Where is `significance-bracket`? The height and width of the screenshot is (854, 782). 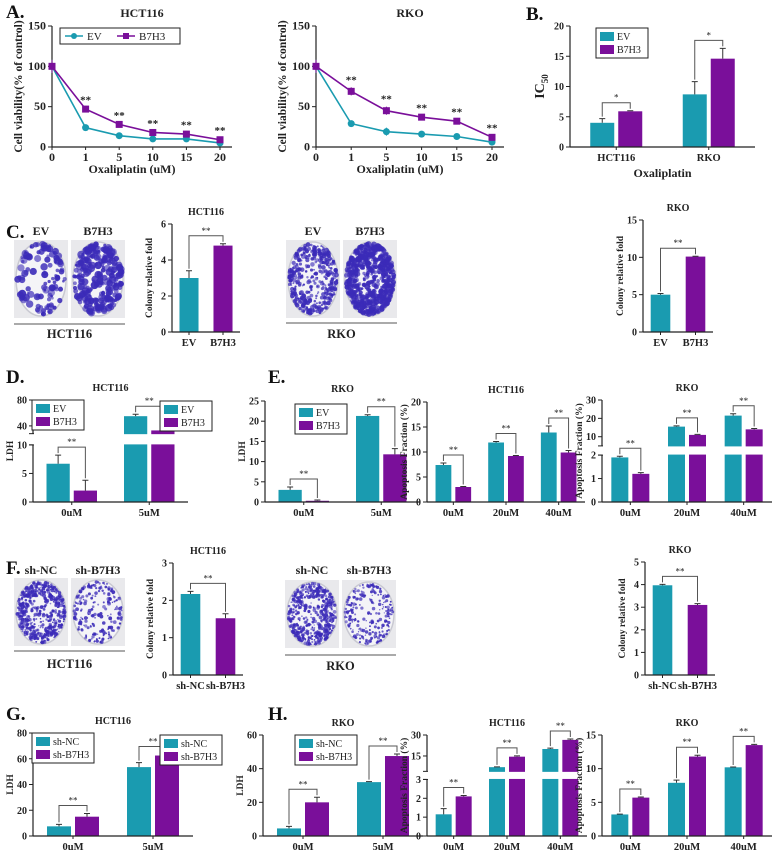
significance-bracket is located at coordinates (680, 588).